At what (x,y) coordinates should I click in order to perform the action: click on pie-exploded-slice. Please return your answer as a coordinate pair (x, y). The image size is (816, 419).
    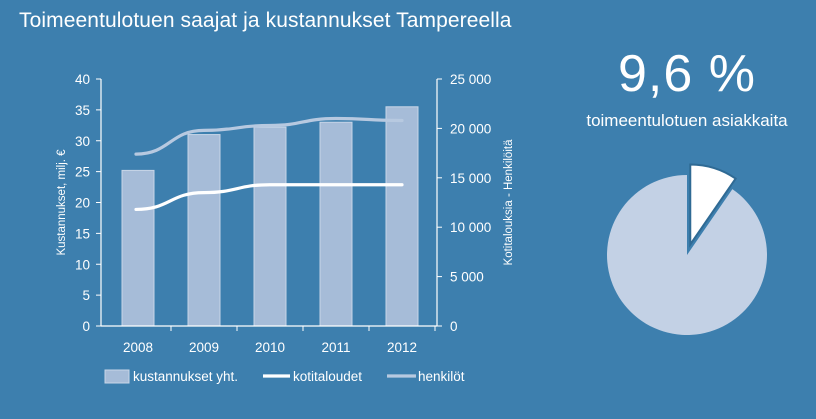
    Looking at the image, I should click on (713, 205).